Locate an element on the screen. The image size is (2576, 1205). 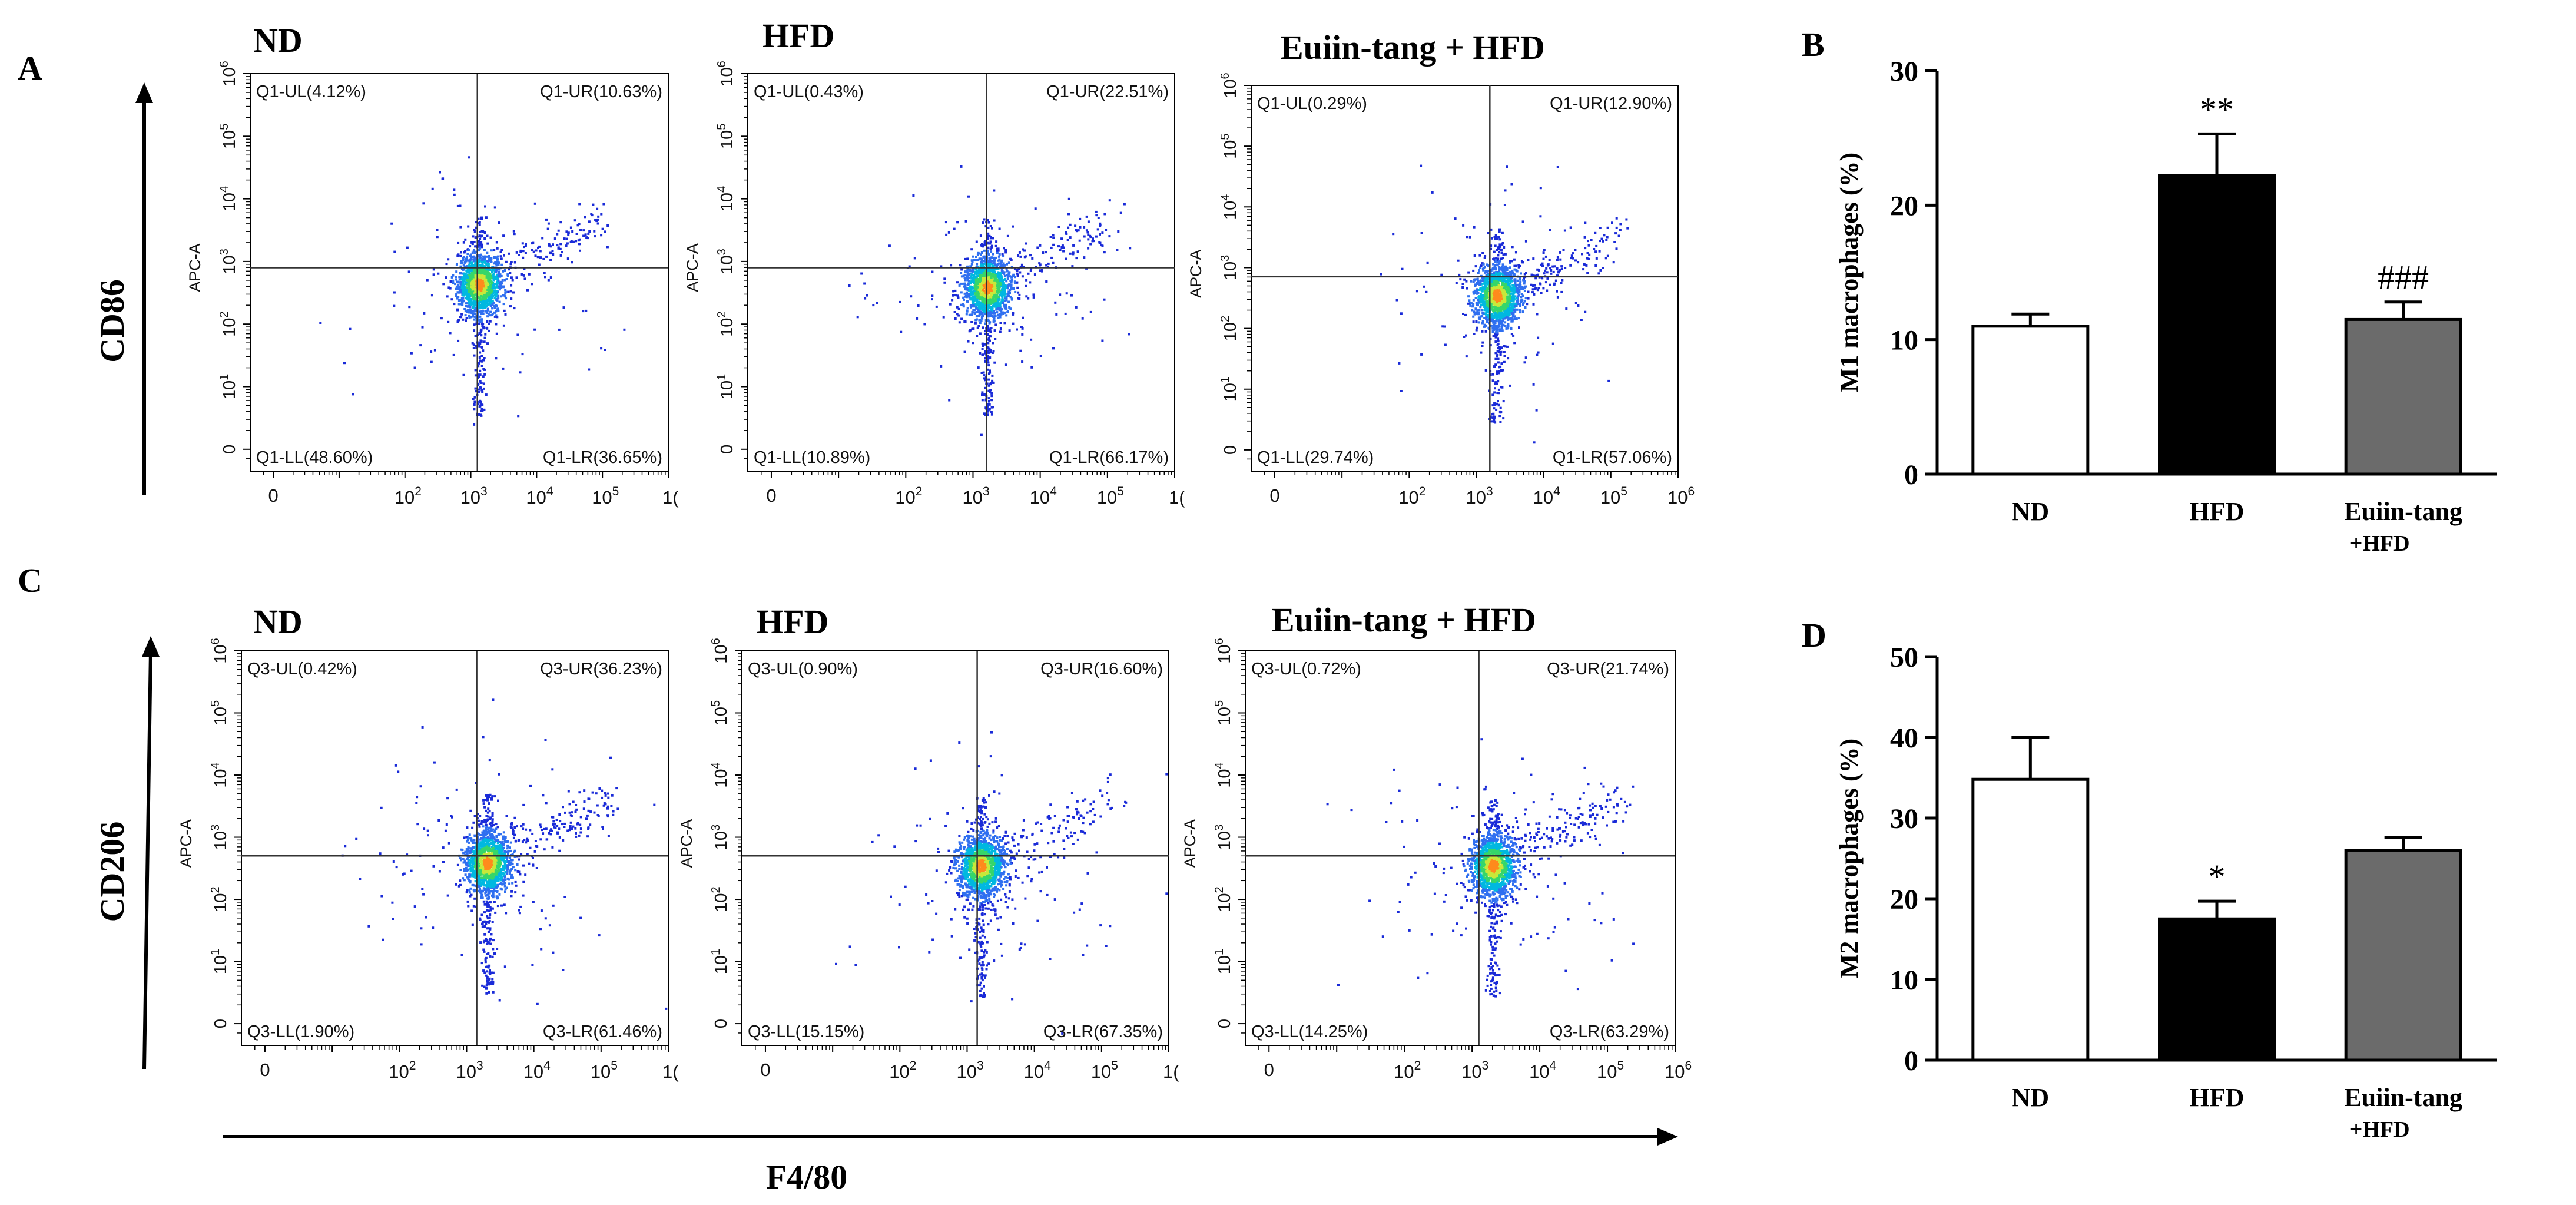
y-tick-label: 106 is located at coordinates (228, 73).